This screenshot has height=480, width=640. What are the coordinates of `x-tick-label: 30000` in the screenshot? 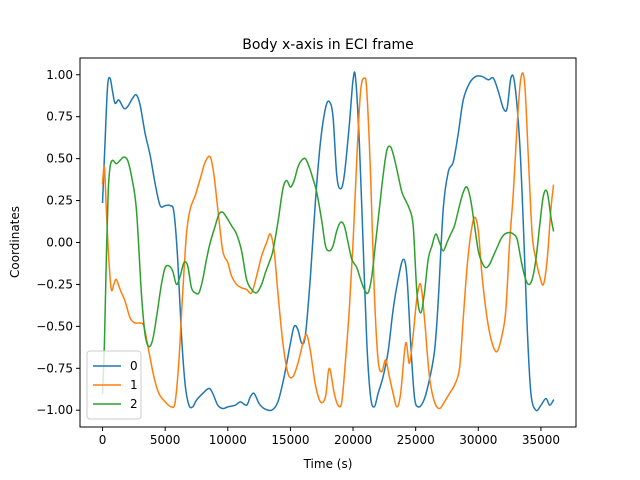 It's located at (478, 440).